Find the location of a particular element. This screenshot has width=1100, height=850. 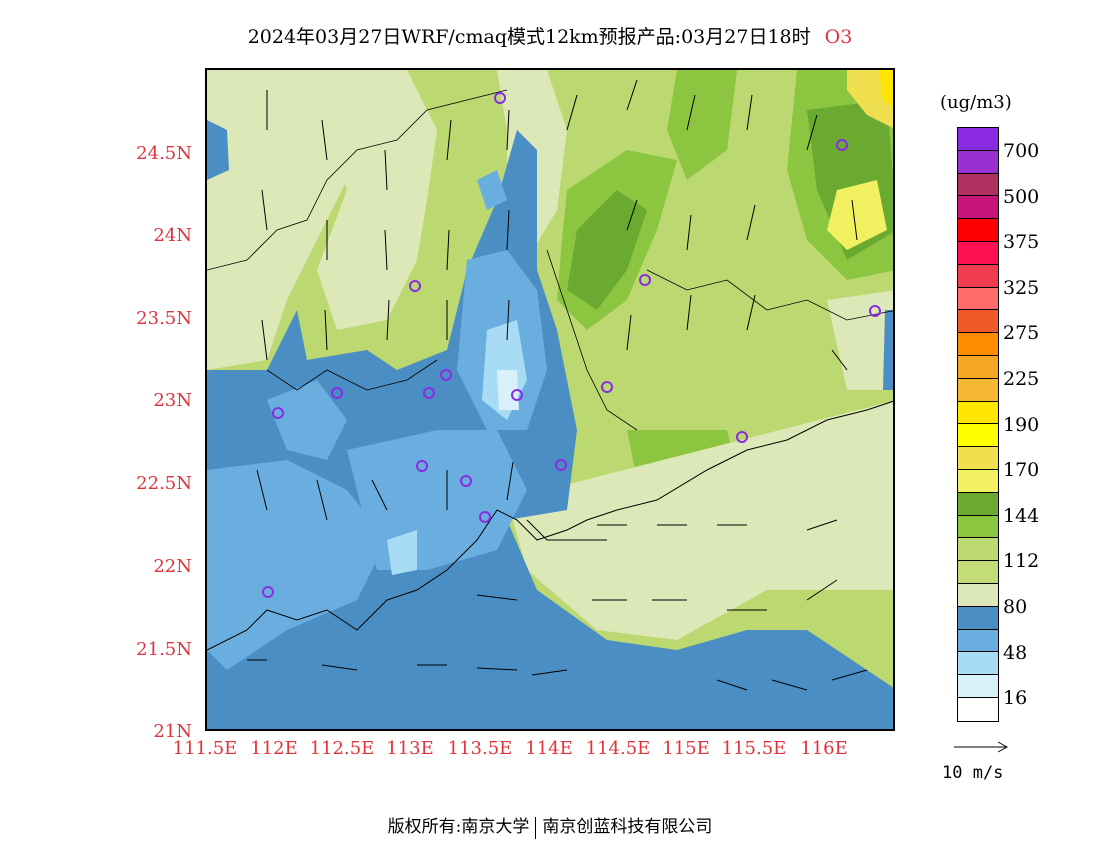

title-main: 2024年03月27日WRF/cmaq模式12km预报产品:03月27日18时 is located at coordinates (529, 37).